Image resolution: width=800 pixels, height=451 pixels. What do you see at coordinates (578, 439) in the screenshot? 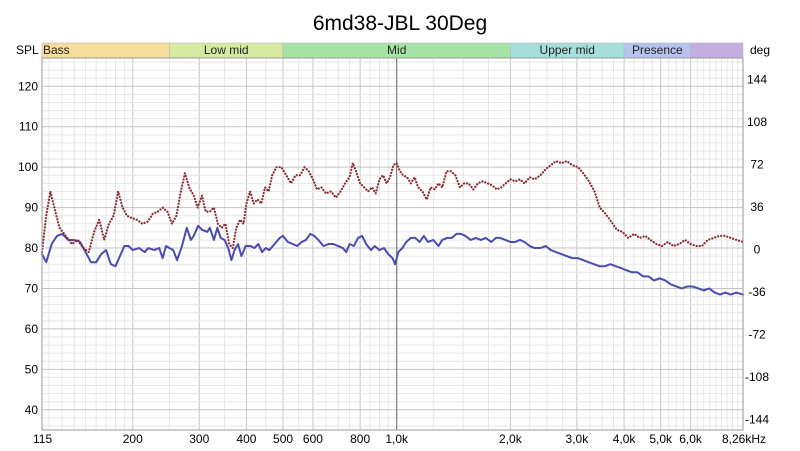
I see `x-tick-label: 3,0k` at bounding box center [578, 439].